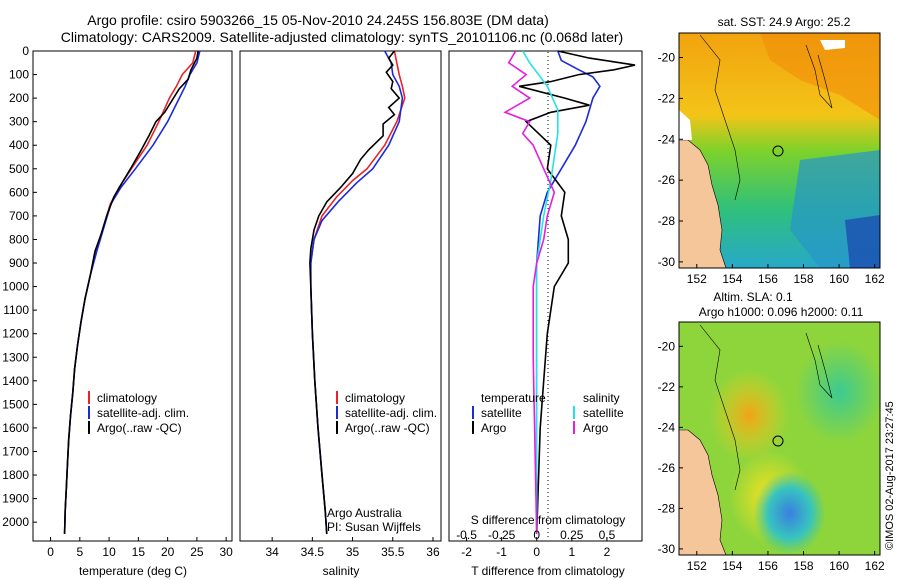  What do you see at coordinates (15, 287) in the screenshot?
I see `y-tick-label-10: 1000` at bounding box center [15, 287].